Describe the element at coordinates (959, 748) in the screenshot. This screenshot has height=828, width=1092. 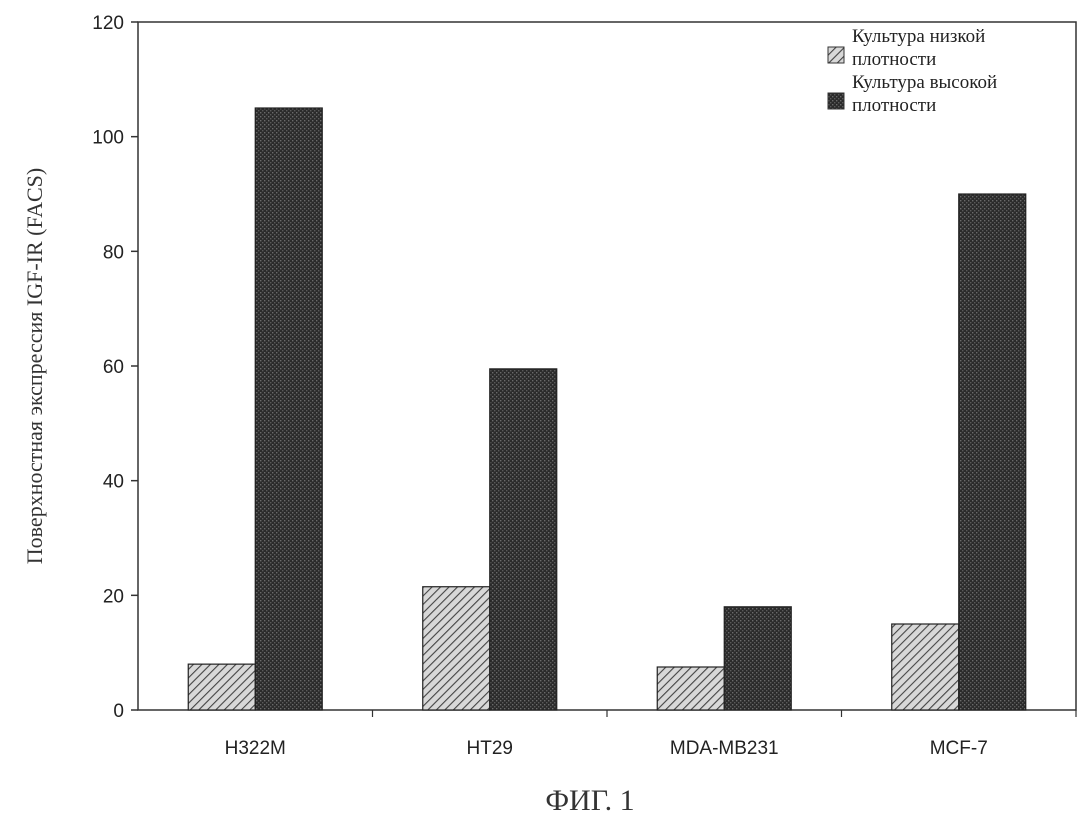
I see `x-tick-label: MCF-7` at that location.